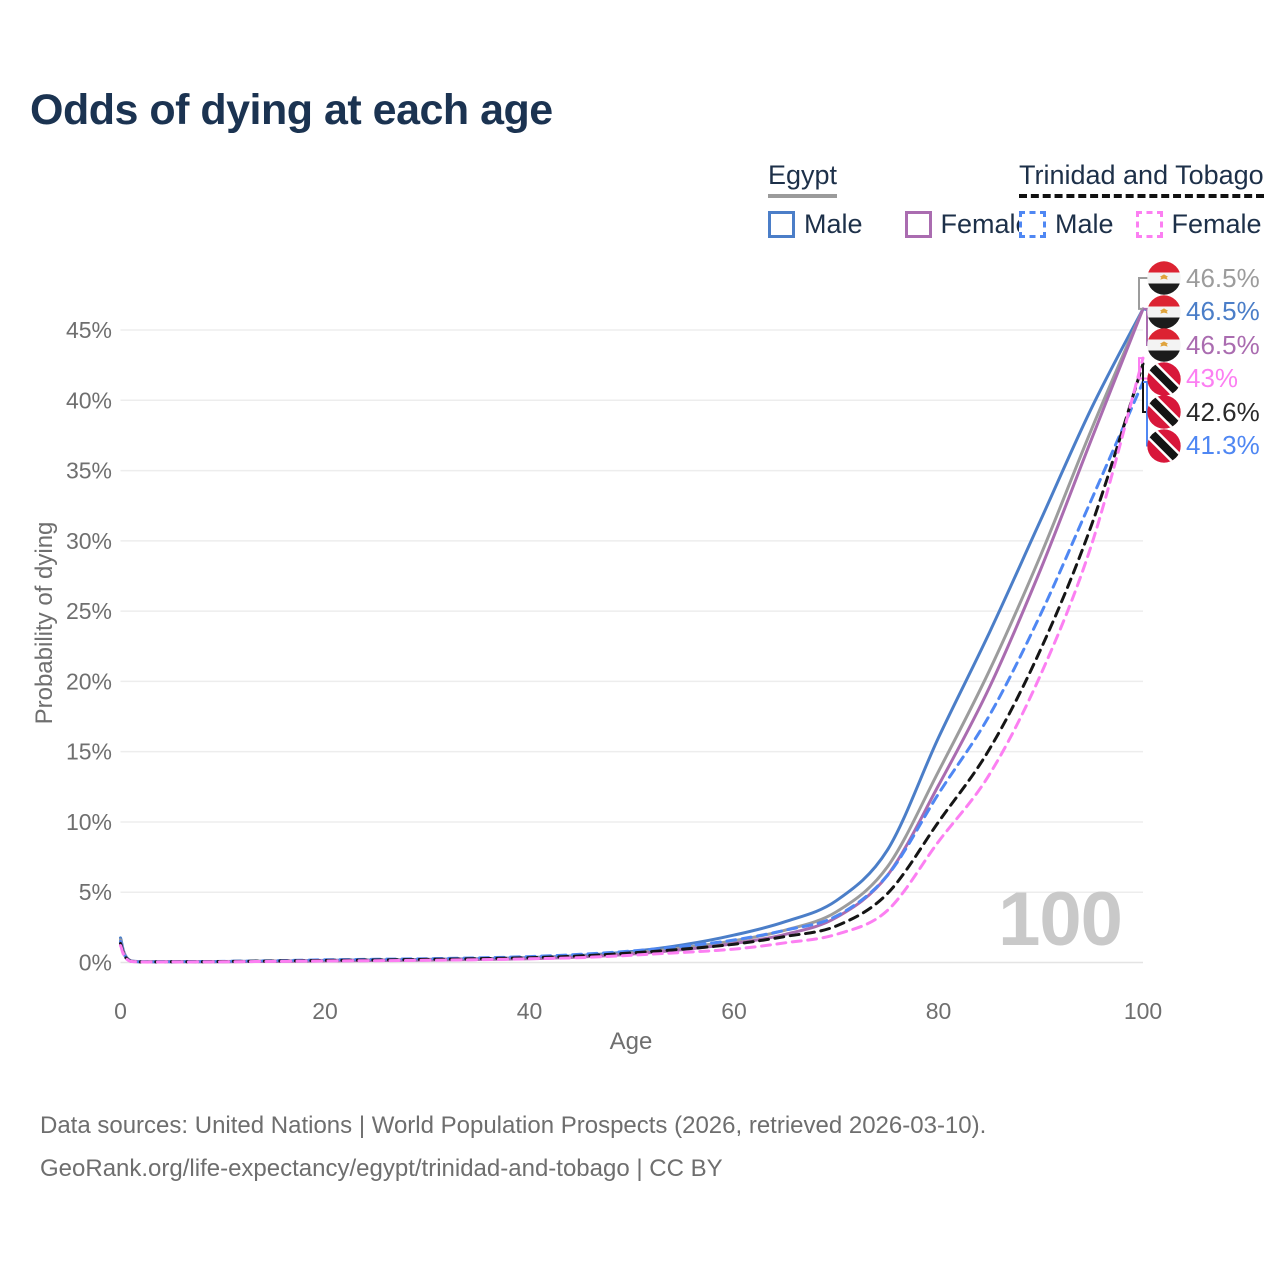 The image size is (1280, 1280). Describe the element at coordinates (89, 752) in the screenshot. I see `y-tick-label: 15%` at that location.